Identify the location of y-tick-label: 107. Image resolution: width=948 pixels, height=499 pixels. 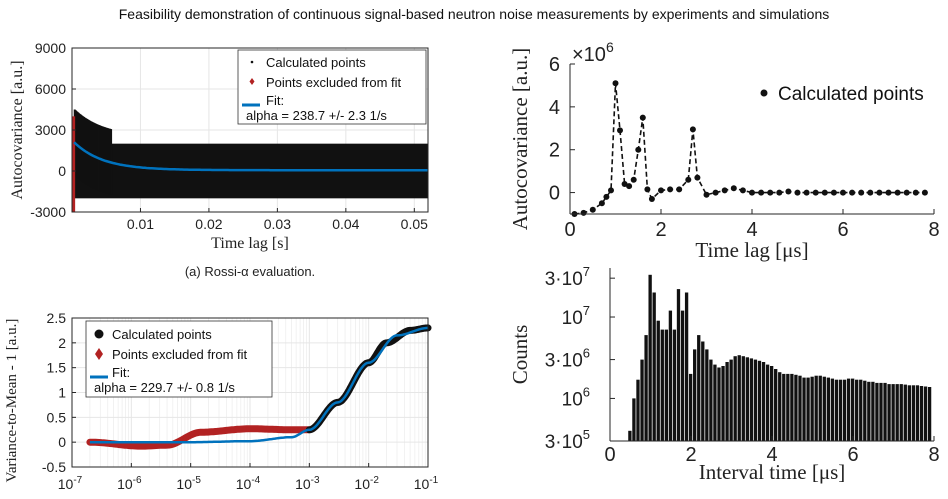
(576, 316).